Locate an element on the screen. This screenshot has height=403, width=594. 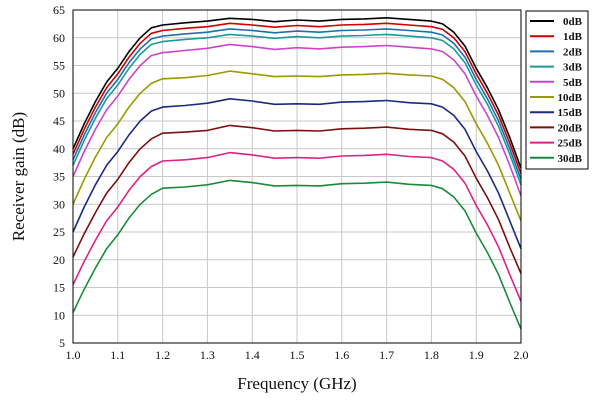
y-tick-label: 35 is located at coordinates (59, 177).